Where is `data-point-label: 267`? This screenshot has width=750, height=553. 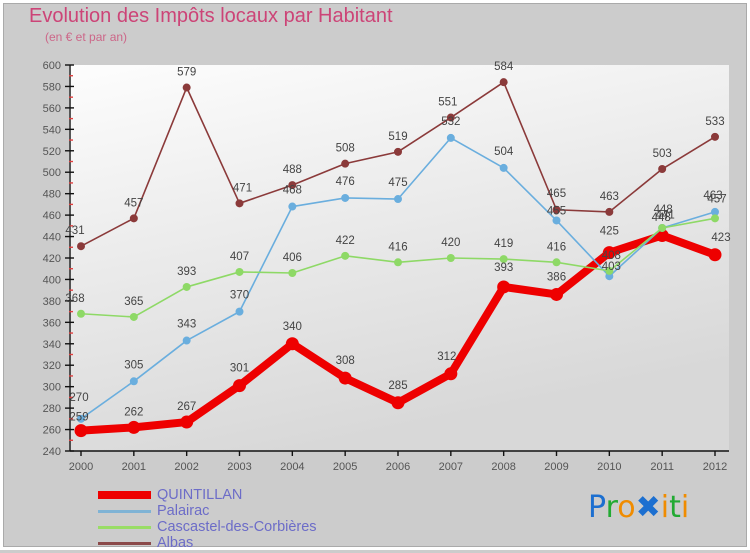
data-point-label: 267 is located at coordinates (186, 407).